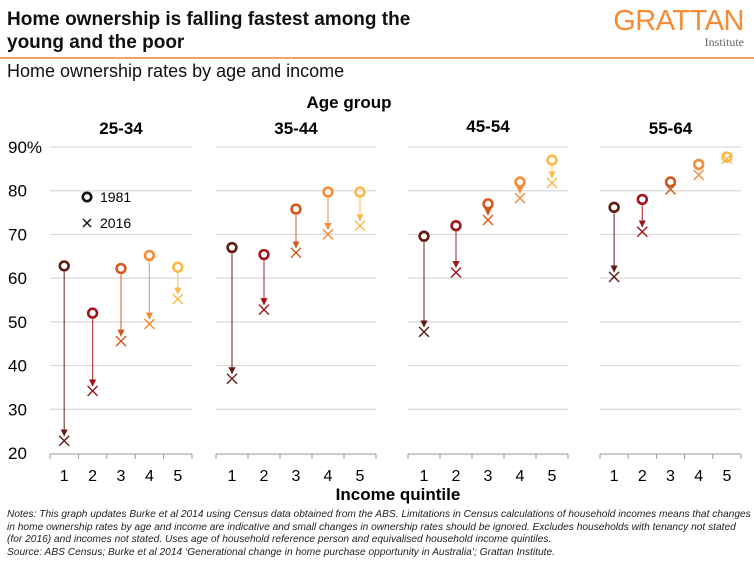  What do you see at coordinates (17, 191) in the screenshot?
I see `y-tick-label: 80` at bounding box center [17, 191].